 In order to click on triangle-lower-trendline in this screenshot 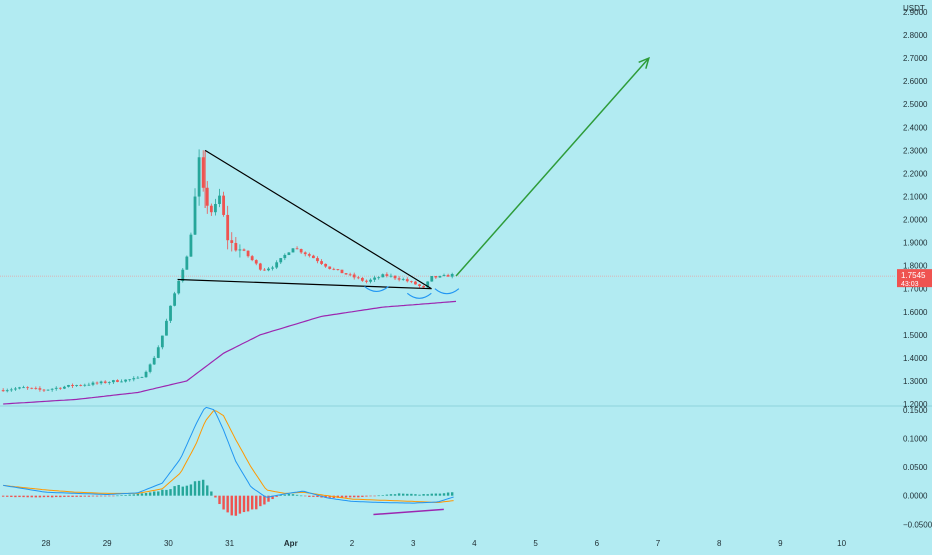, I will do `click(304, 284)`.